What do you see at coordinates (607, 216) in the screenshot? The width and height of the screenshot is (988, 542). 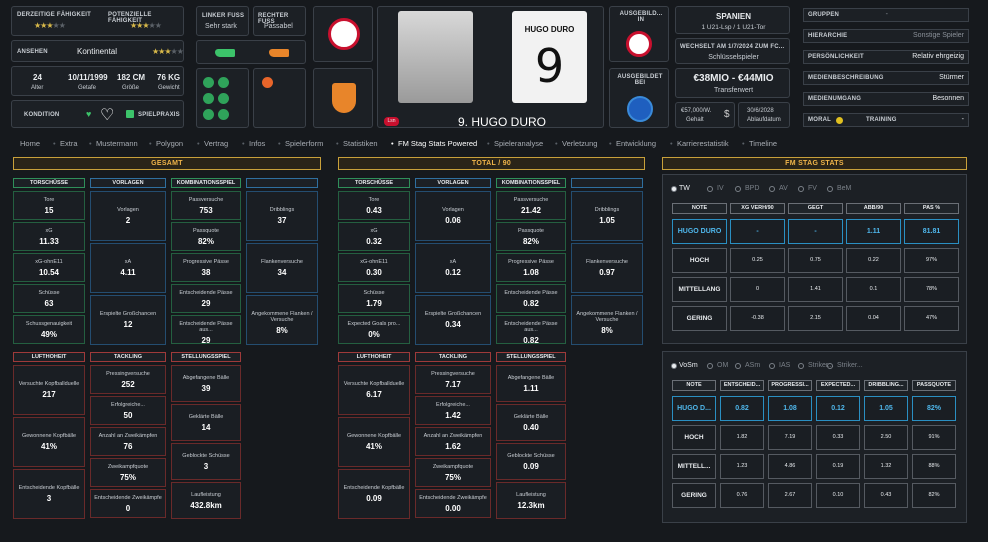 I see `stat-dri-0: Dribblings 1.05` at bounding box center [607, 216].